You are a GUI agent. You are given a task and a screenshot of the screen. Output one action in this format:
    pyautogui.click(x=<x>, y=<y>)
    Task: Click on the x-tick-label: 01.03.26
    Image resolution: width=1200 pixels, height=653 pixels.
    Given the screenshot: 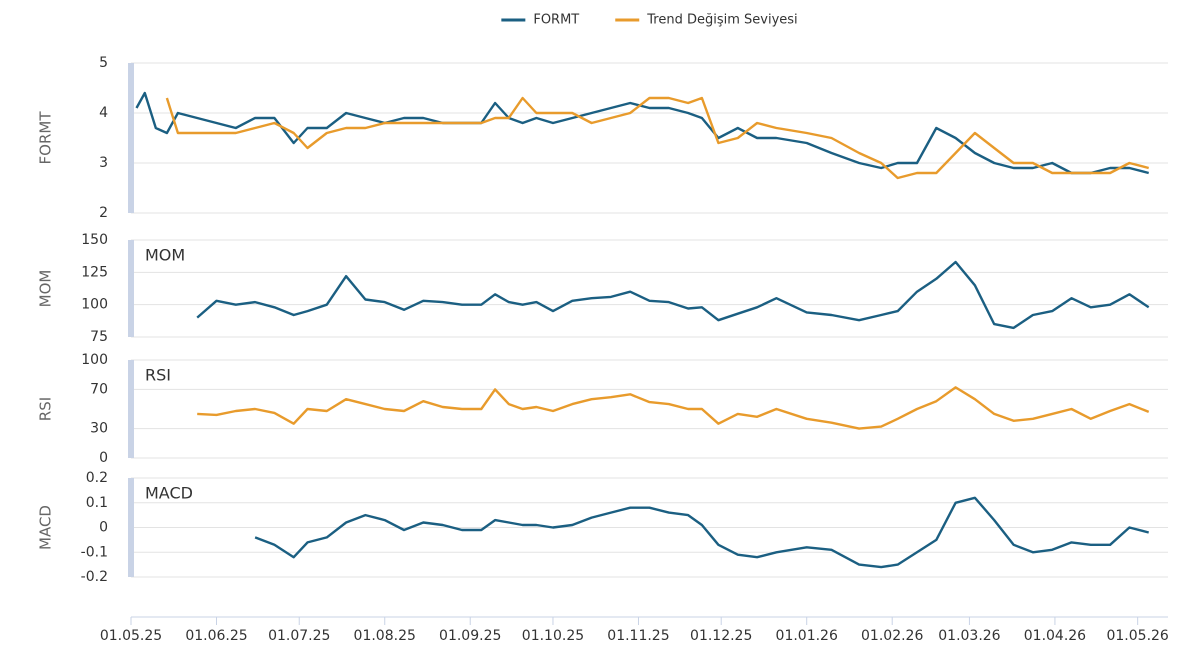 What is the action you would take?
    pyautogui.click(x=969, y=636)
    